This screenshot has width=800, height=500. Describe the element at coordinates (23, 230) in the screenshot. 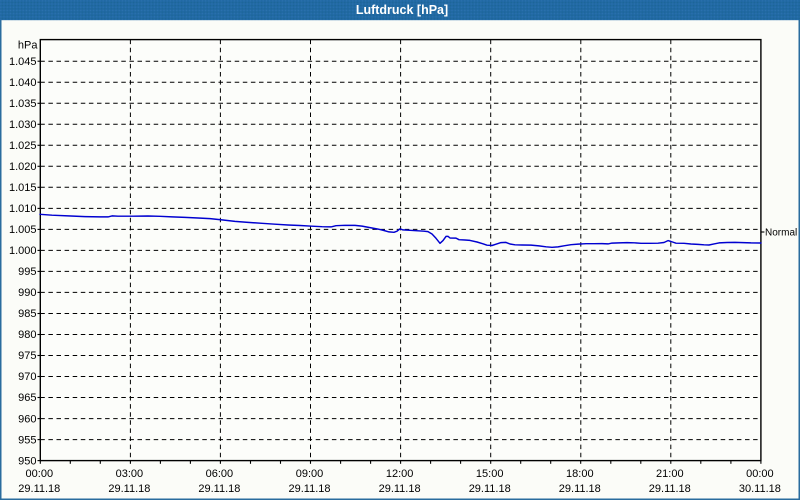

I see `svg-text: 1.005` at that location.